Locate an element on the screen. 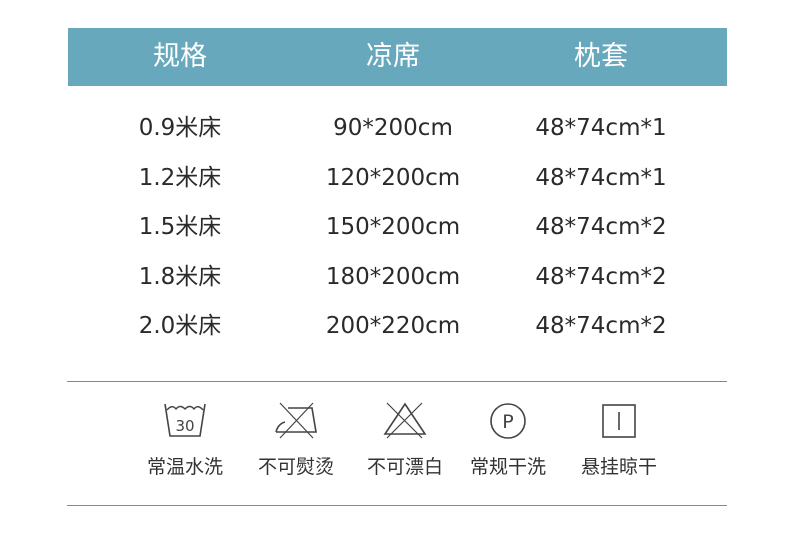 This screenshot has width=790, height=537. header-mat: 凉席 is located at coordinates (393, 56).